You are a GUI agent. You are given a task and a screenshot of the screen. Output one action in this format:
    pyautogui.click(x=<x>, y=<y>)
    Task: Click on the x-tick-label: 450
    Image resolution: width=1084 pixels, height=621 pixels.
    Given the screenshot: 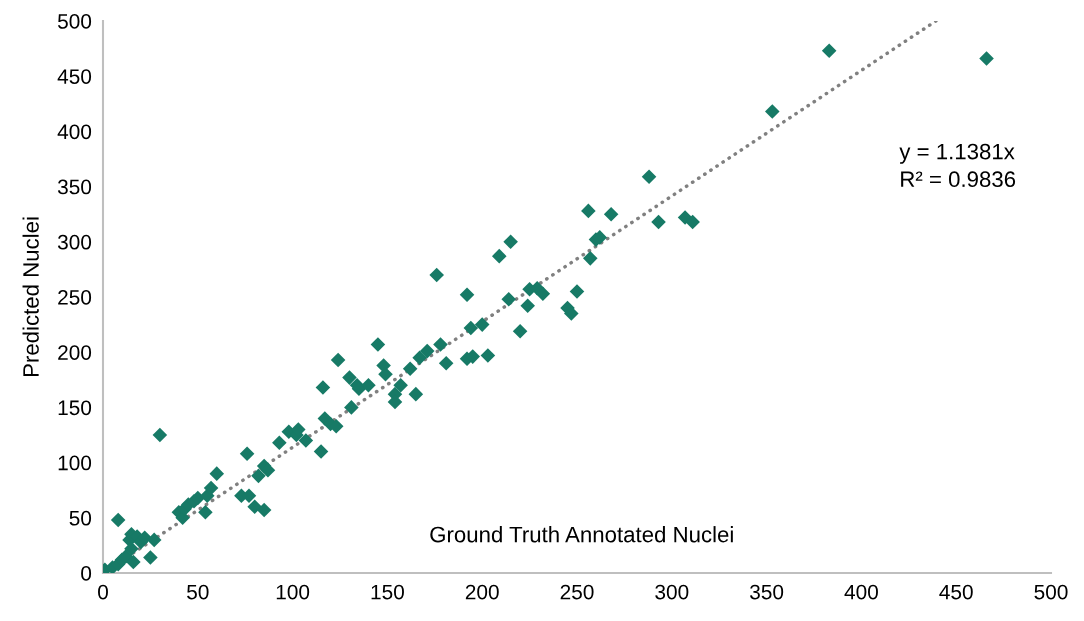 What is the action you would take?
    pyautogui.click(x=956, y=592)
    